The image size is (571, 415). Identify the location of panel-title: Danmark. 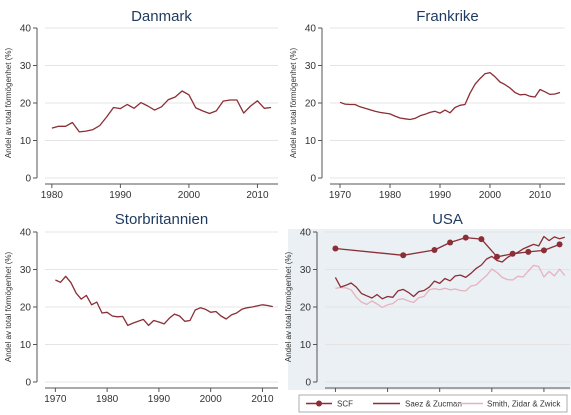
(161, 16).